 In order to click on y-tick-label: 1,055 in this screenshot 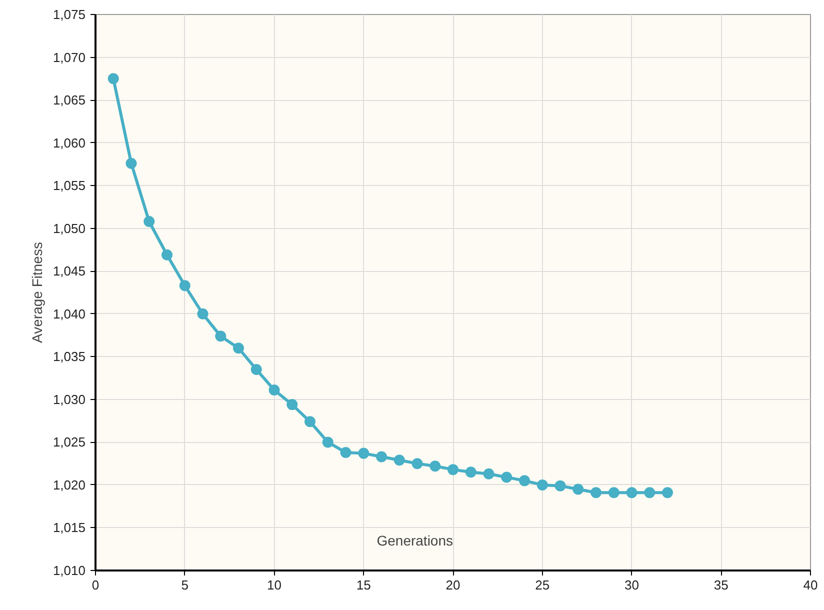, I will do `click(69, 186)`.